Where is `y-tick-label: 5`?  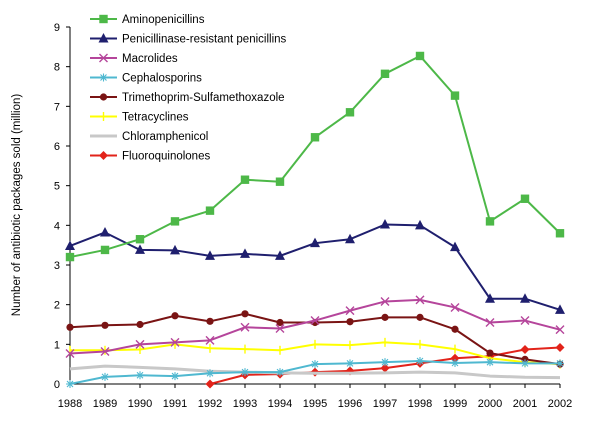 y-tick-label: 5 is located at coordinates (57, 187).